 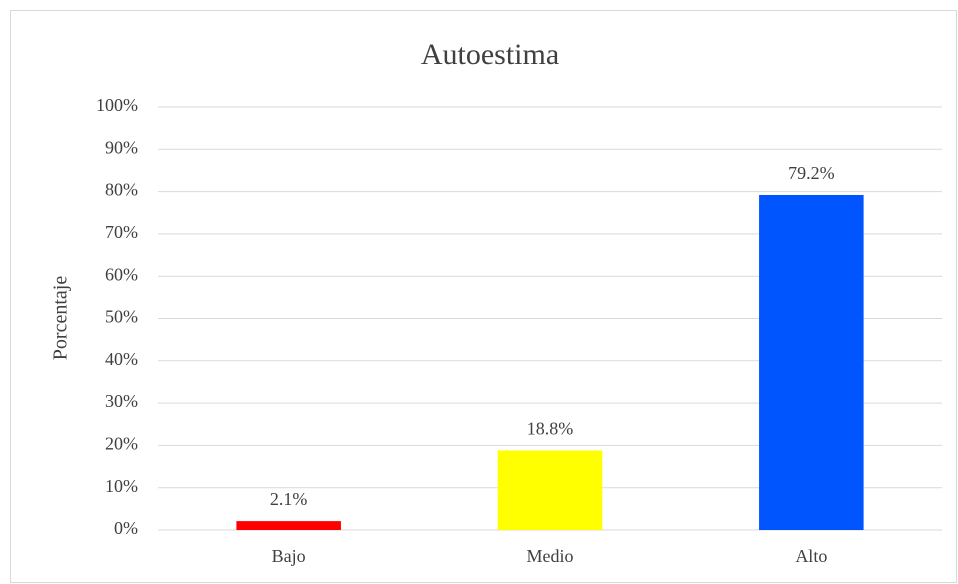 I want to click on y-axis-label: Porcentaje, so click(x=61, y=318).